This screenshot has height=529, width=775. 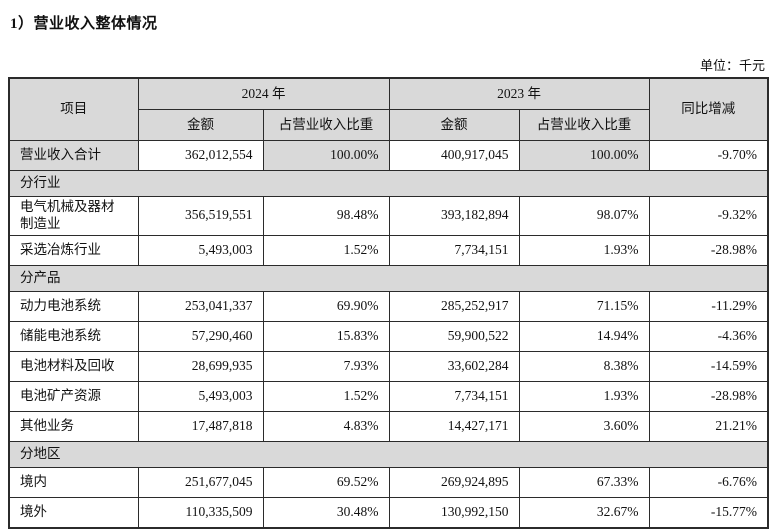 I want to click on cell-yoy: -14.59%, so click(x=708, y=366).